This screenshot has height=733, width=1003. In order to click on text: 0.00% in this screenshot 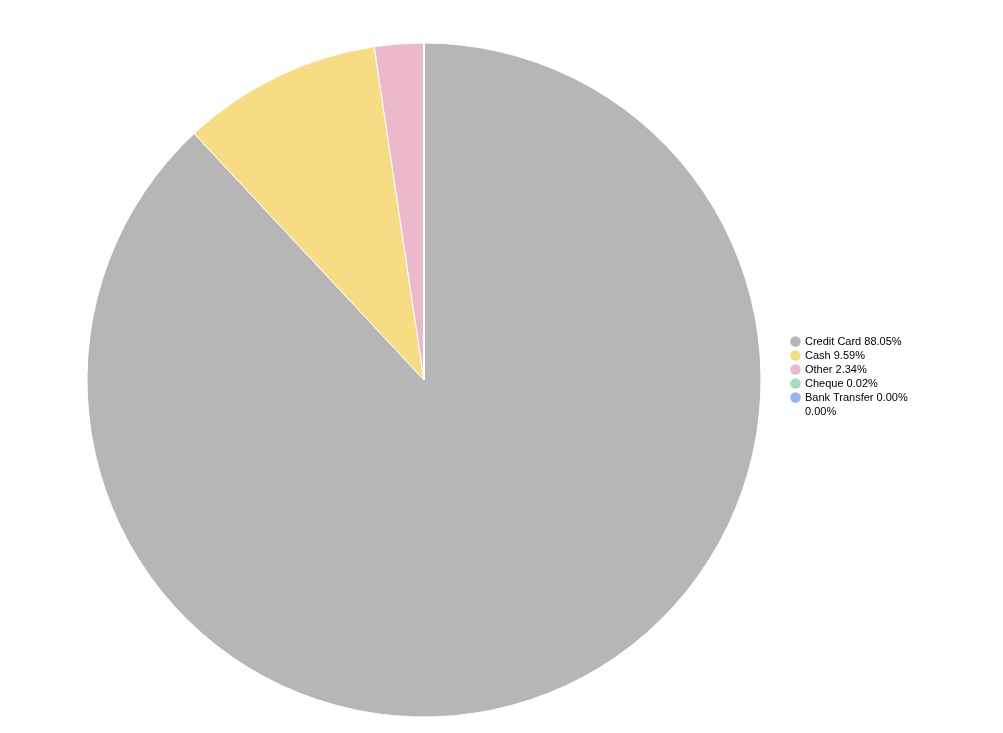, I will do `click(821, 410)`.